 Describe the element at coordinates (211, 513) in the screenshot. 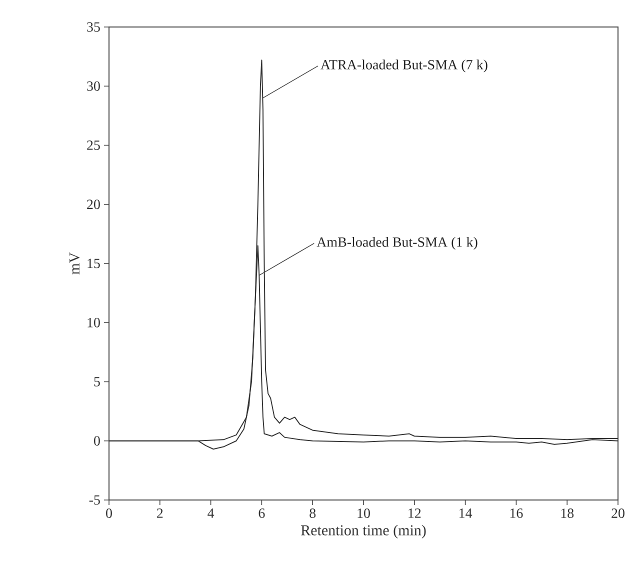

I see `x-tick-label: 4` at that location.